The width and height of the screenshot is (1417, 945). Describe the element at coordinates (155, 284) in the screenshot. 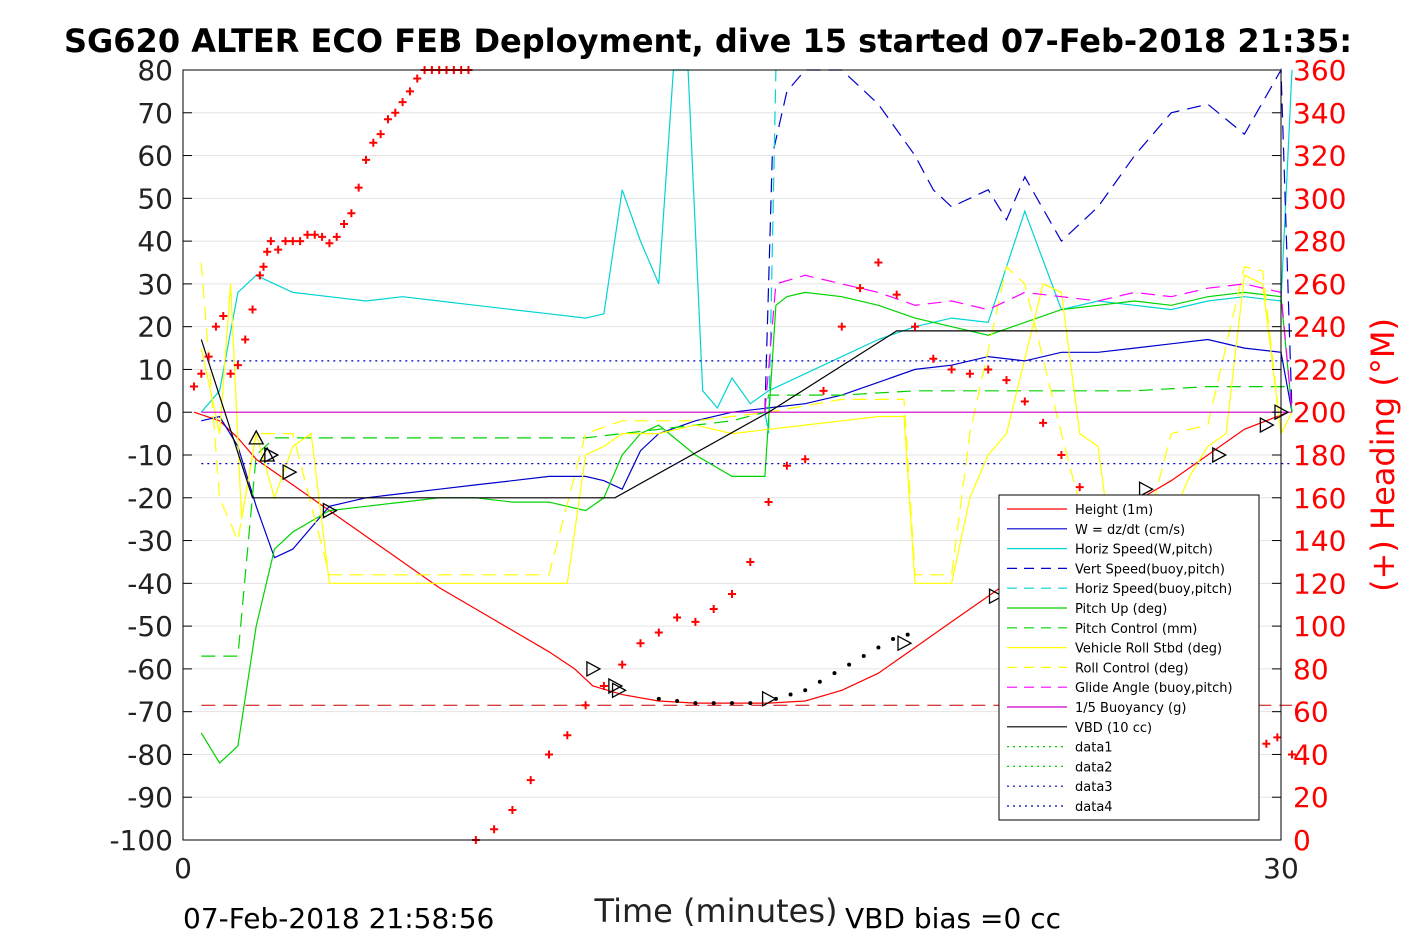

I see `y-tick-label: 30` at that location.